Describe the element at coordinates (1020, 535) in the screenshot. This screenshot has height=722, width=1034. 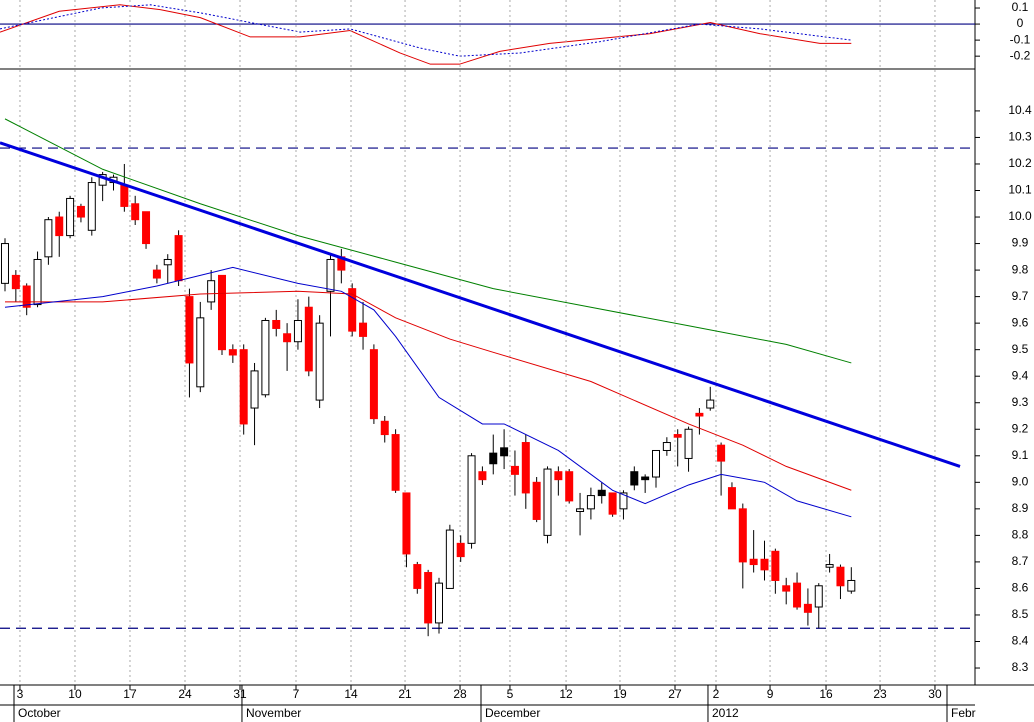
I see `y-tick-label: 8.8` at that location.